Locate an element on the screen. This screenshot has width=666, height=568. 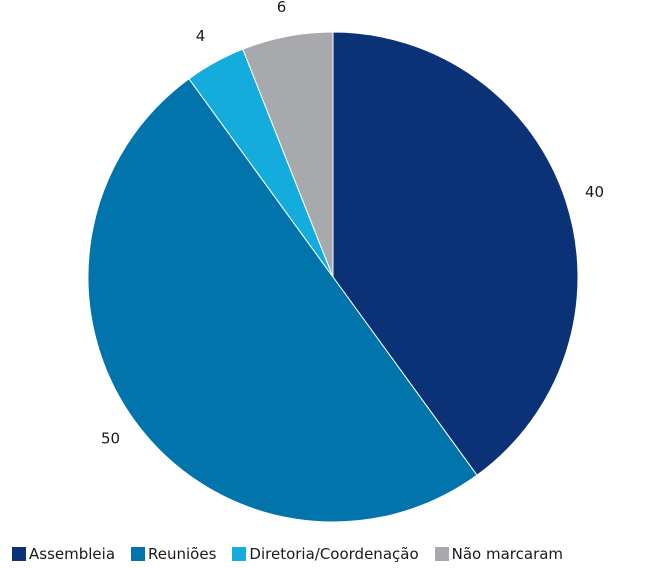
data-label-assembleia: 40 is located at coordinates (594, 192).